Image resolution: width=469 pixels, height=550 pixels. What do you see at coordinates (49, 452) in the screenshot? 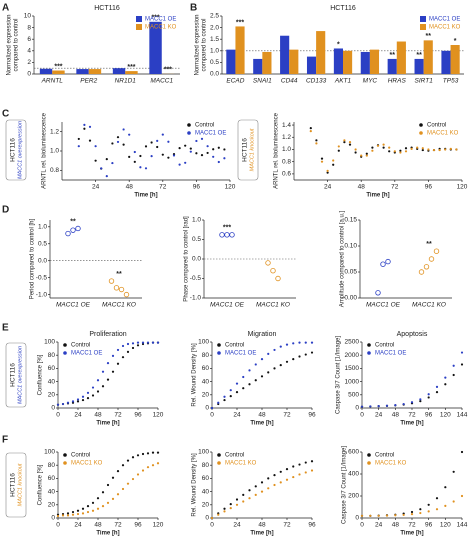
I see `y-tick-label: 100` at bounding box center [49, 452].